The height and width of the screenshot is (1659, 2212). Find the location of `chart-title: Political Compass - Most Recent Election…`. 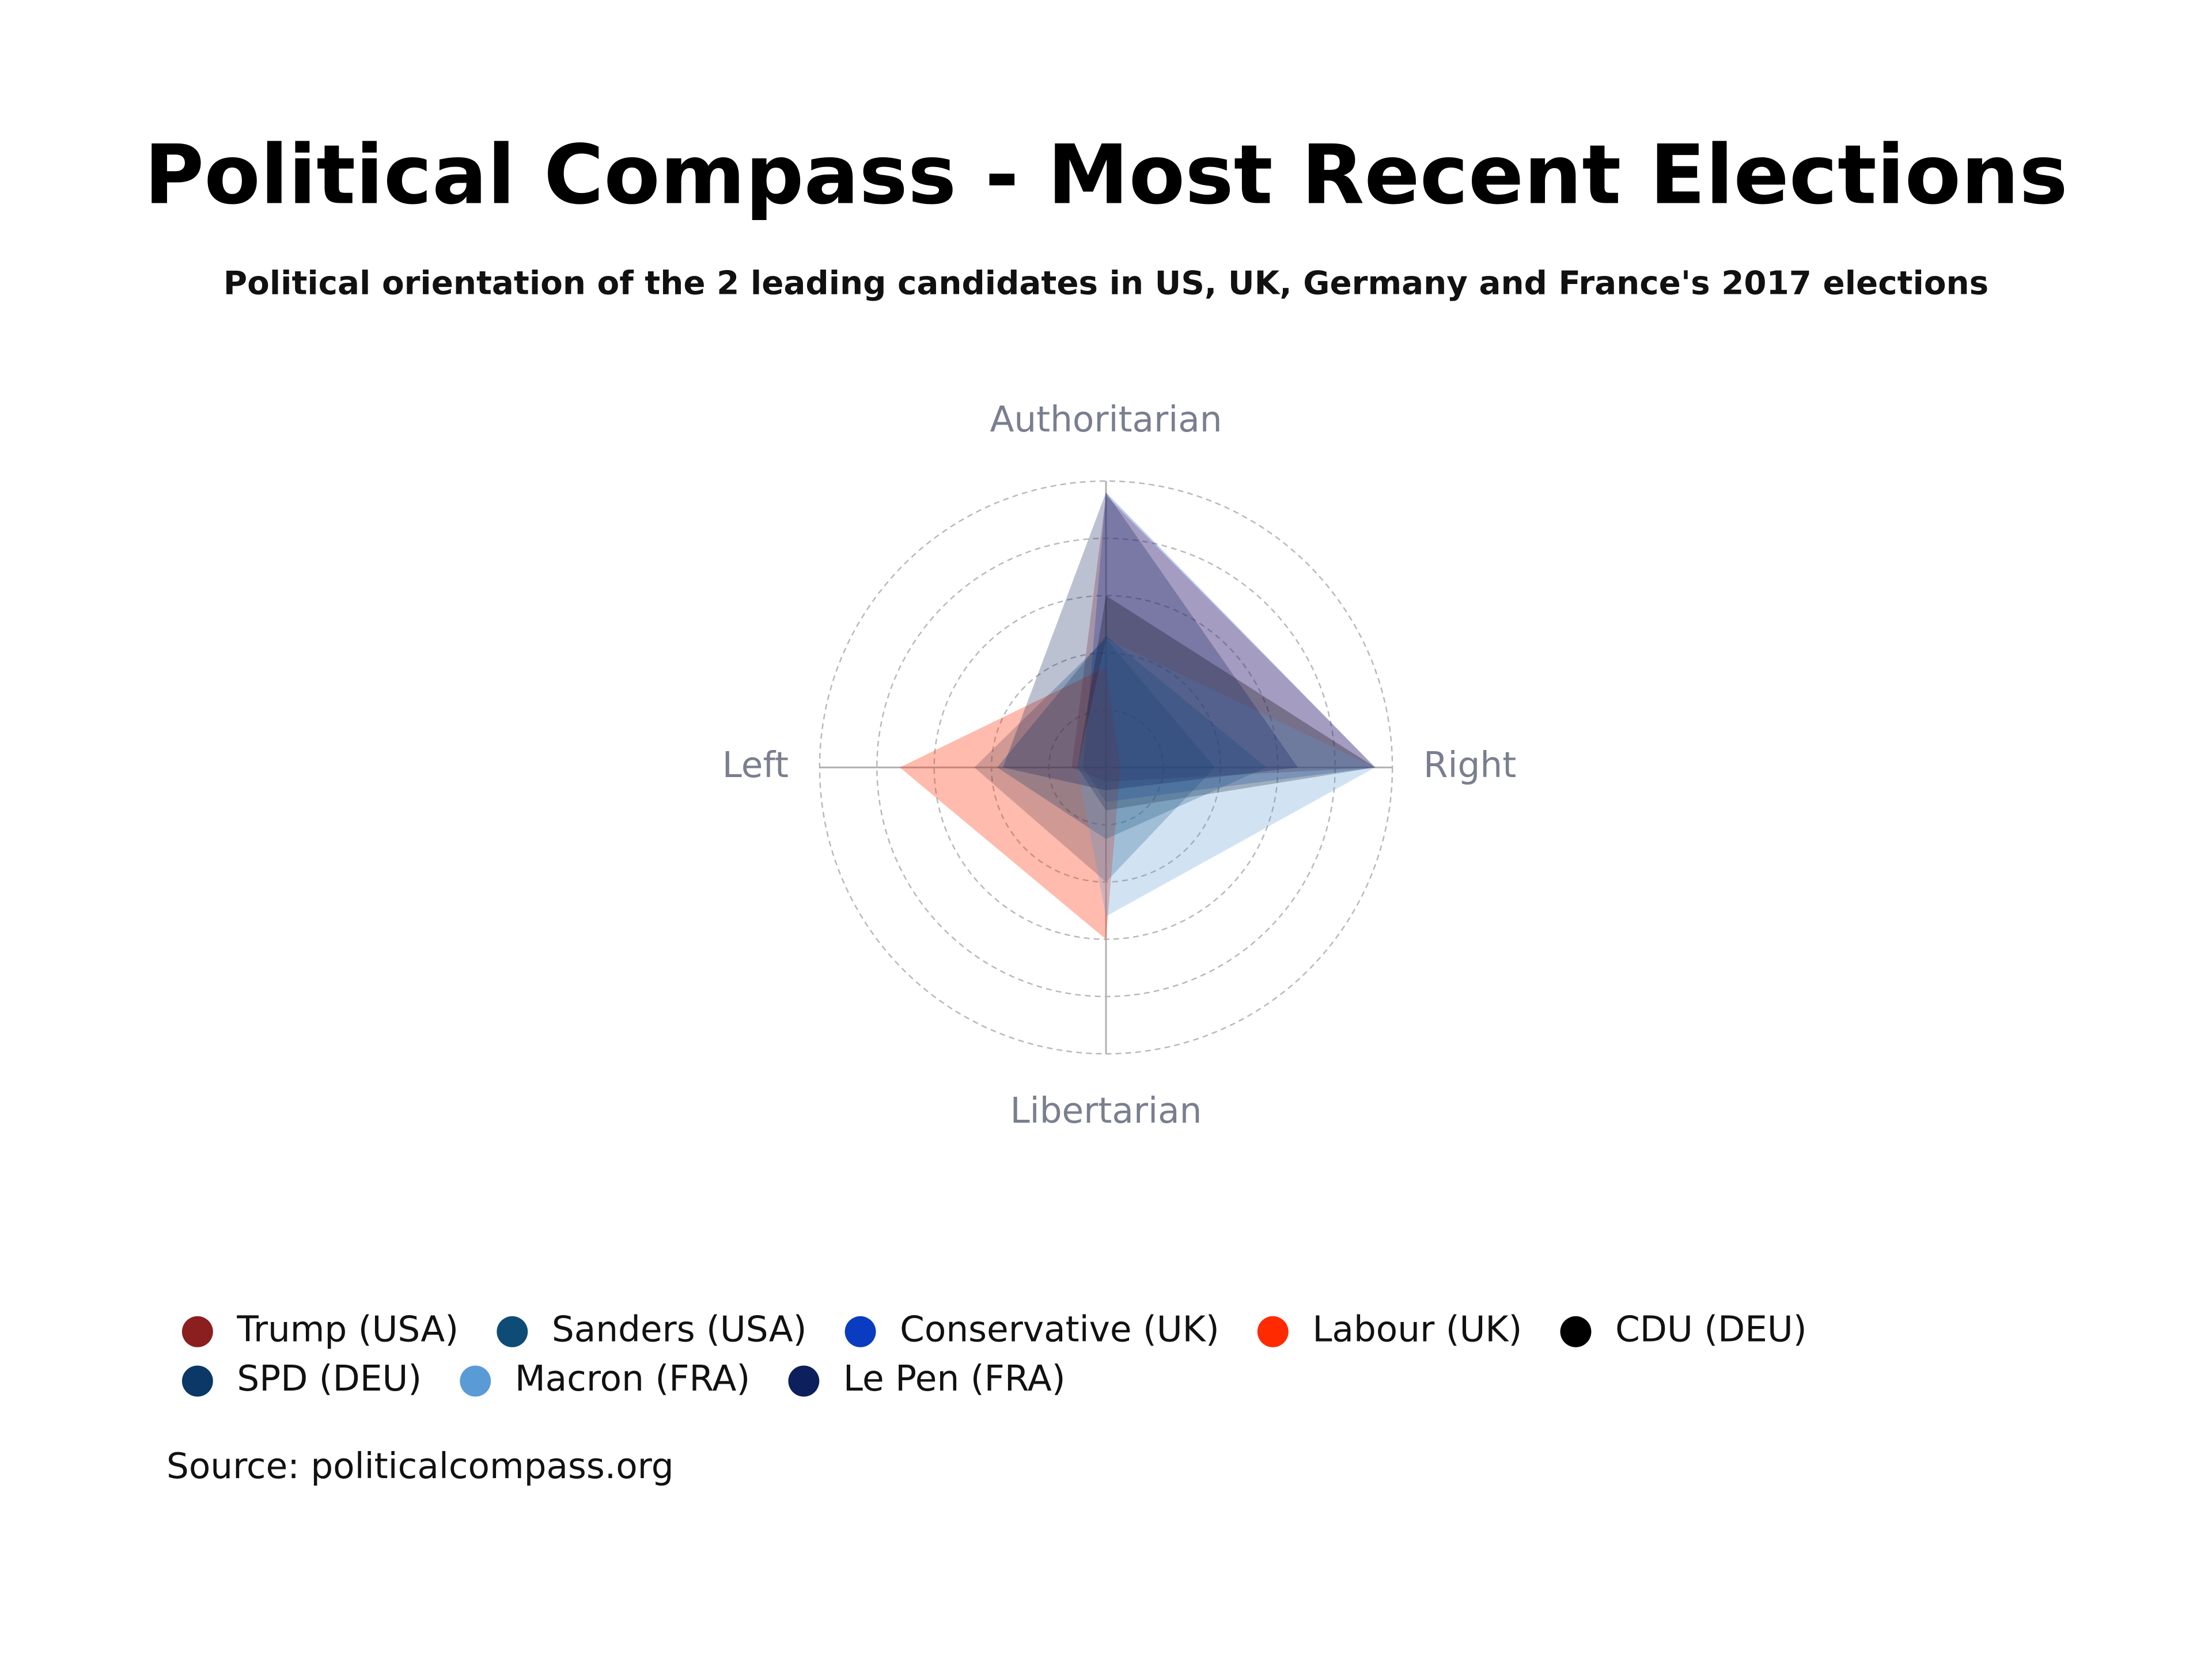

chart-title: Political Compass - Most Recent Election… is located at coordinates (1106, 175).